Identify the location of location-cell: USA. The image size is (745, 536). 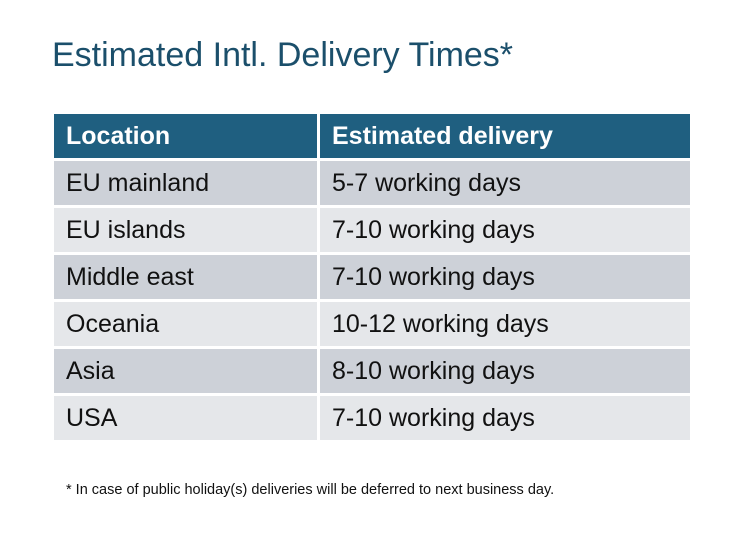
(185, 418).